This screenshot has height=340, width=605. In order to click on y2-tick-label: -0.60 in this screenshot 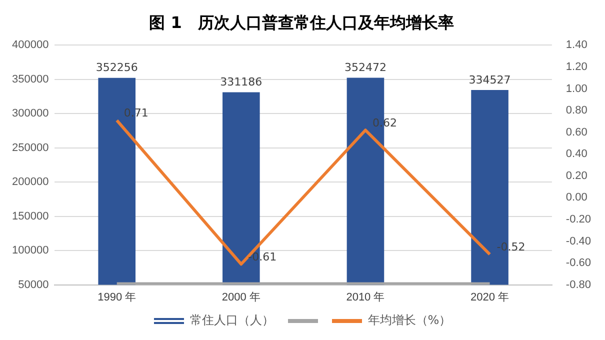, I will do `click(579, 263)`.